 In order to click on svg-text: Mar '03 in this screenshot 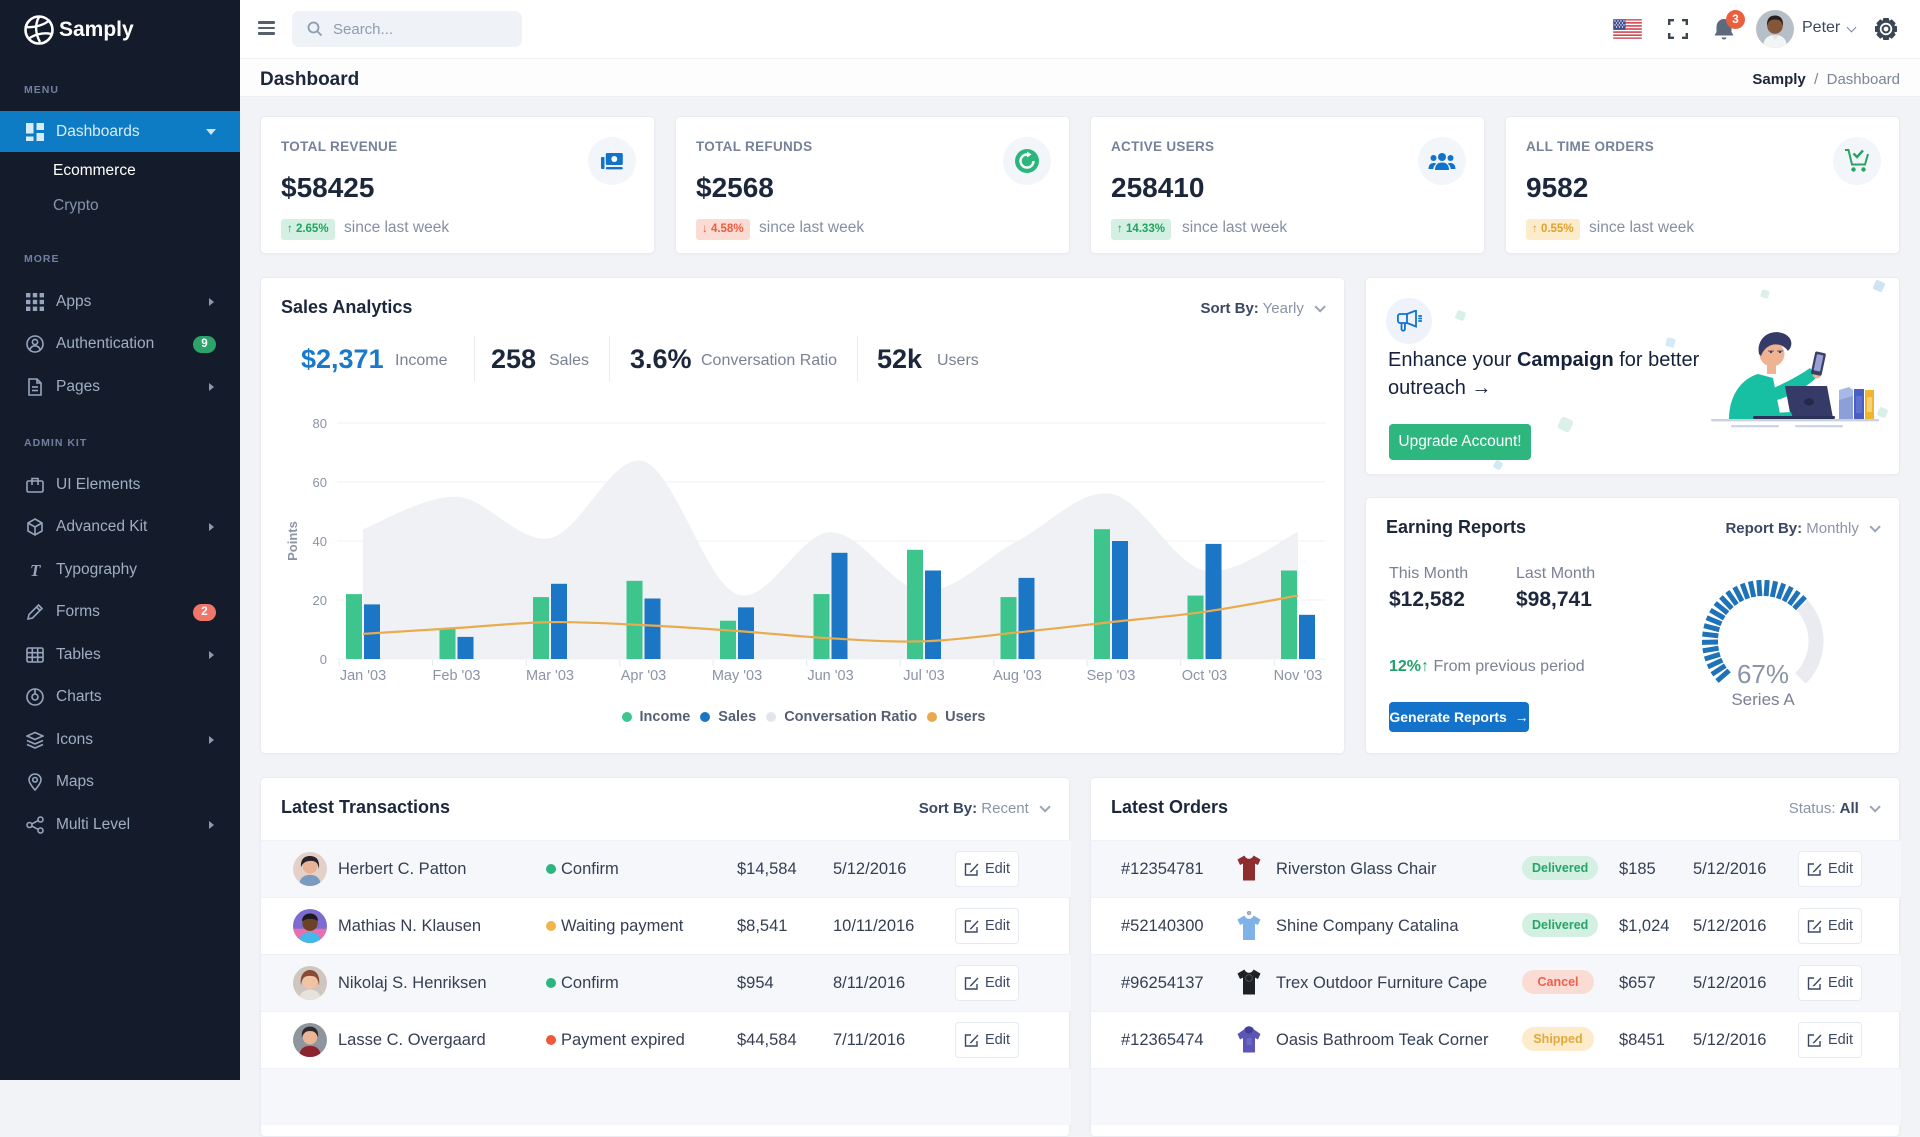, I will do `click(550, 676)`.